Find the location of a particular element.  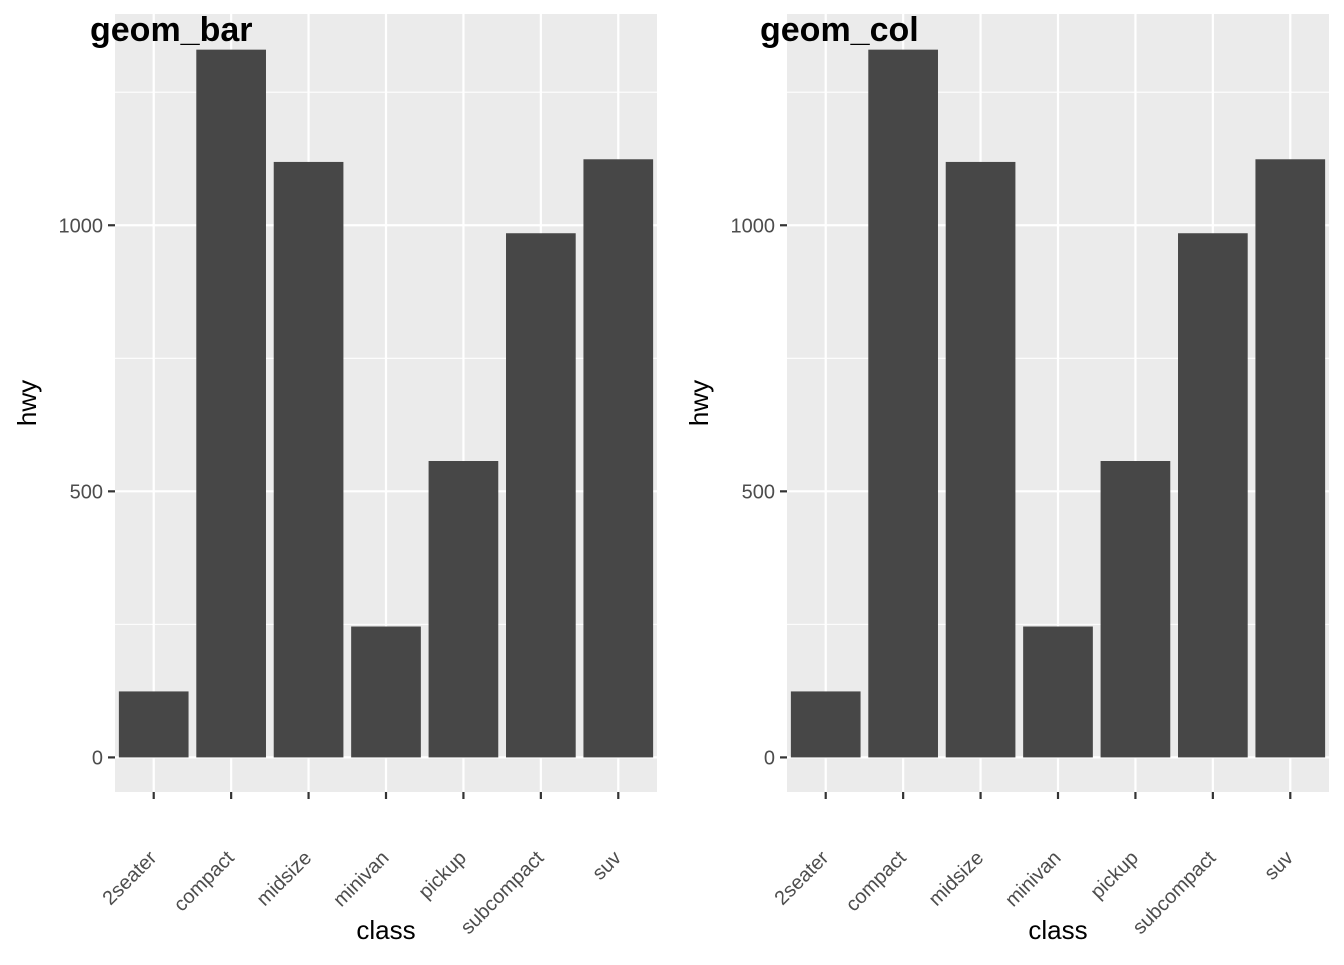

chart-title: geom_bar is located at coordinates (171, 30).